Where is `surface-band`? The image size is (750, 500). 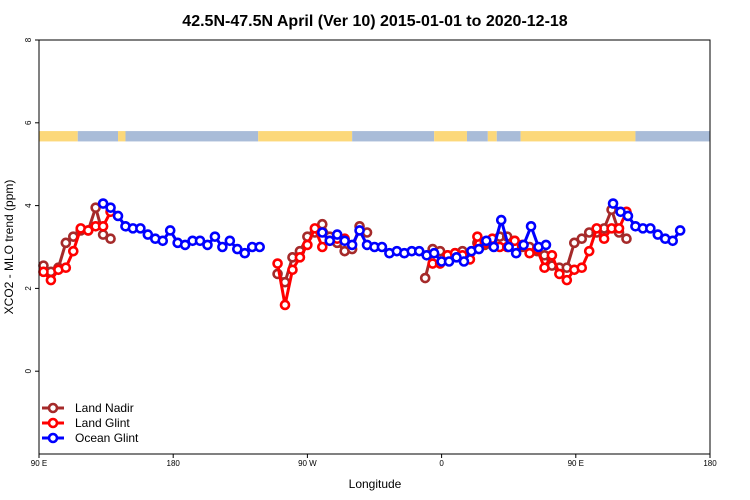
surface-band is located at coordinates (374, 136).